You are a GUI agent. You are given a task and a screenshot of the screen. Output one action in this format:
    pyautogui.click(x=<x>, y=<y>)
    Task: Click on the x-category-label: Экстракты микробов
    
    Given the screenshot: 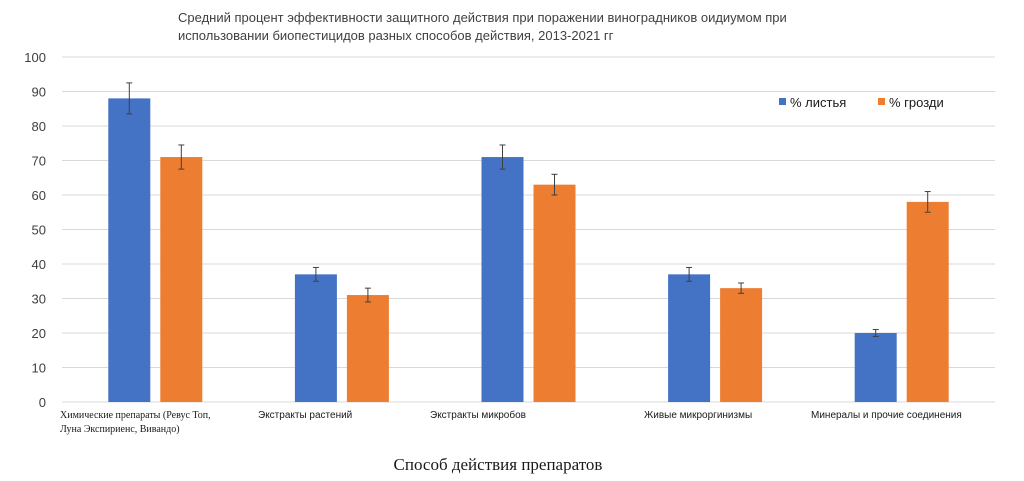 What is the action you would take?
    pyautogui.click(x=478, y=415)
    